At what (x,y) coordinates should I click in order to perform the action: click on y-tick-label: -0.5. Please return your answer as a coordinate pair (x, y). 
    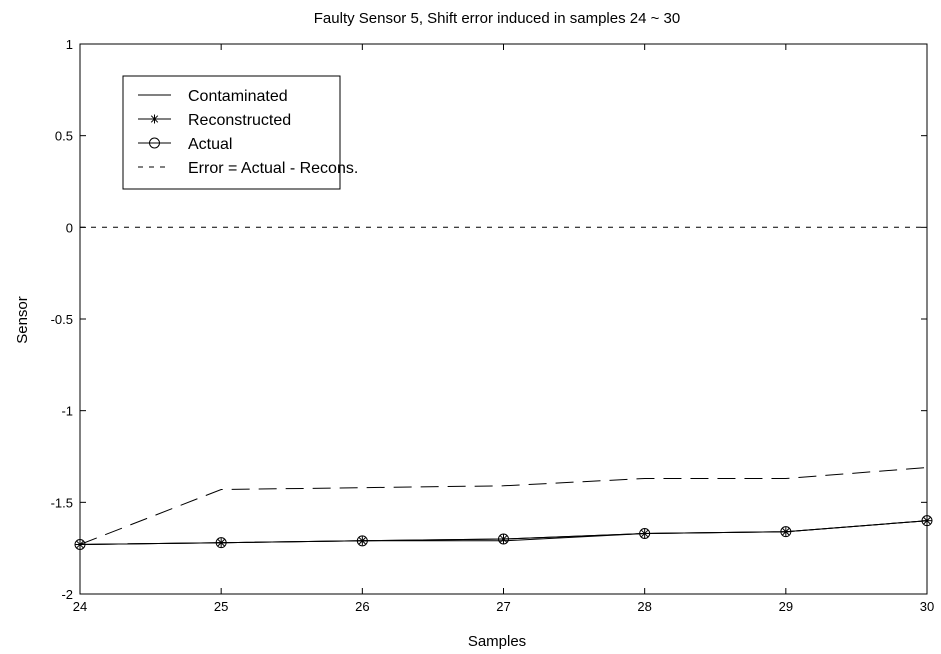
    Looking at the image, I should click on (62, 319).